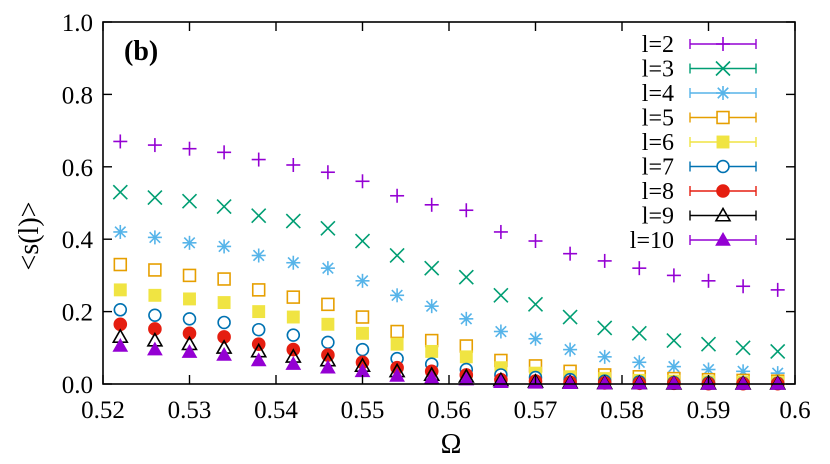  I want to click on y-axis-label: <s(l)>, so click(29, 236).